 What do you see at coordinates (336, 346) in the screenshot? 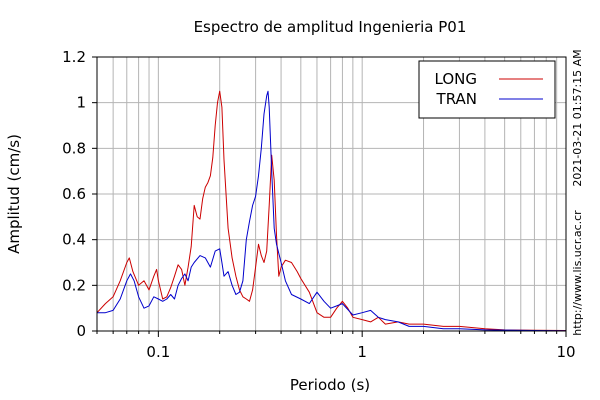
I see `x-axis-ticks: 0.1 1 10` at bounding box center [336, 346].